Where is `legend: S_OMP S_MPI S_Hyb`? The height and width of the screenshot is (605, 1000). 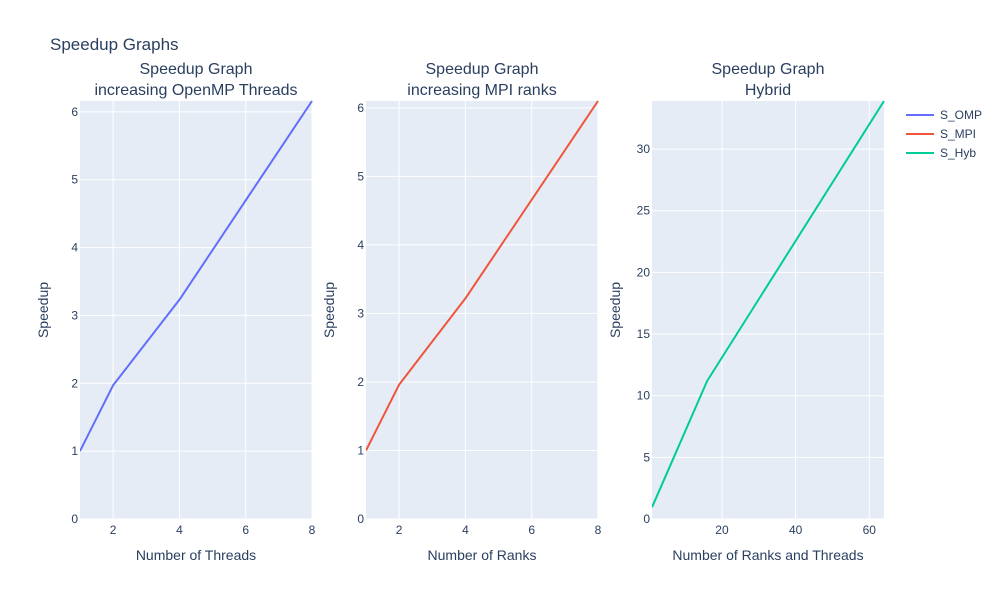 legend: S_OMP S_MPI S_Hyb is located at coordinates (944, 134).